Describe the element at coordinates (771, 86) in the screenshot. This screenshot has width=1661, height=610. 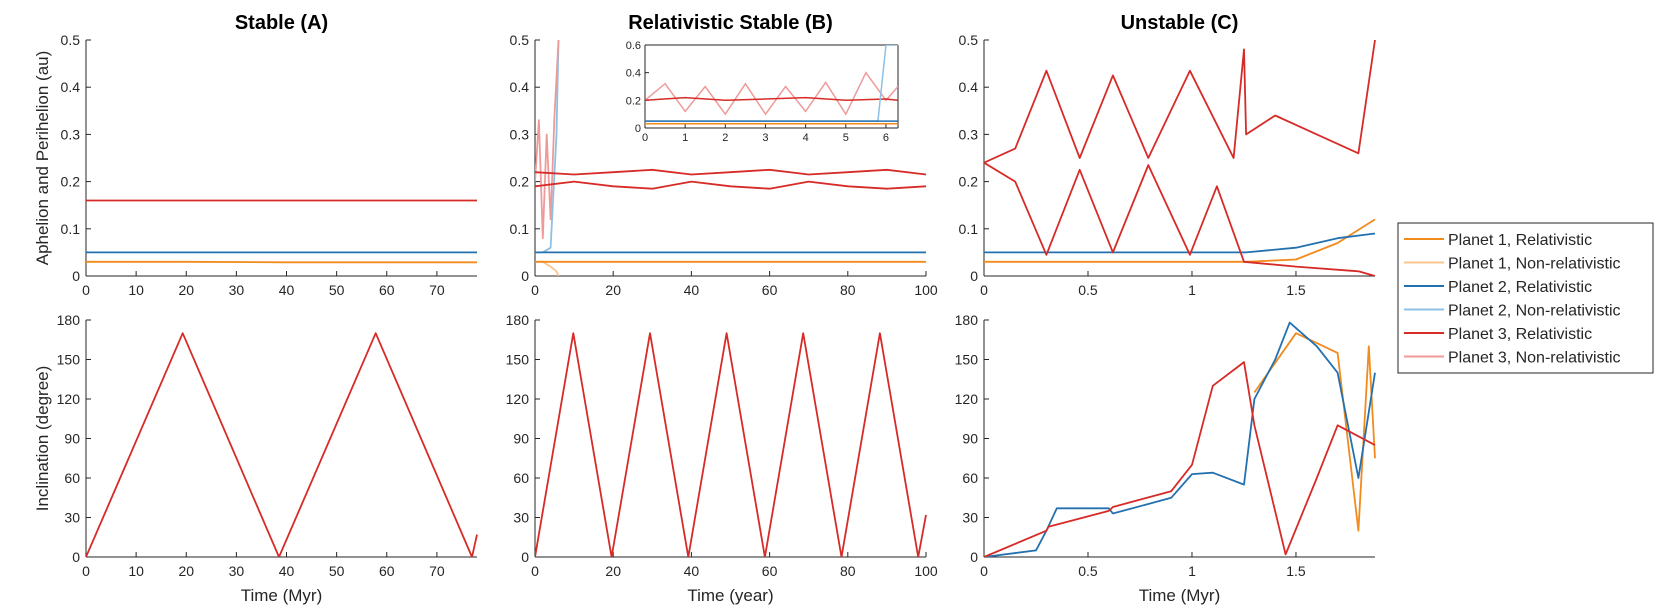
I see `inset-background` at that location.